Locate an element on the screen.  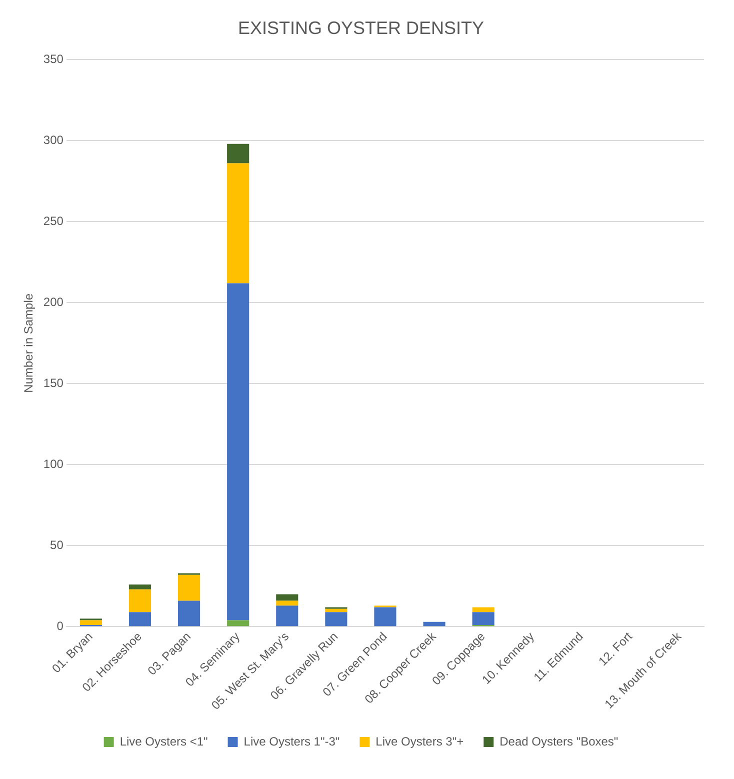
y-tick-label: 250 is located at coordinates (53, 221).